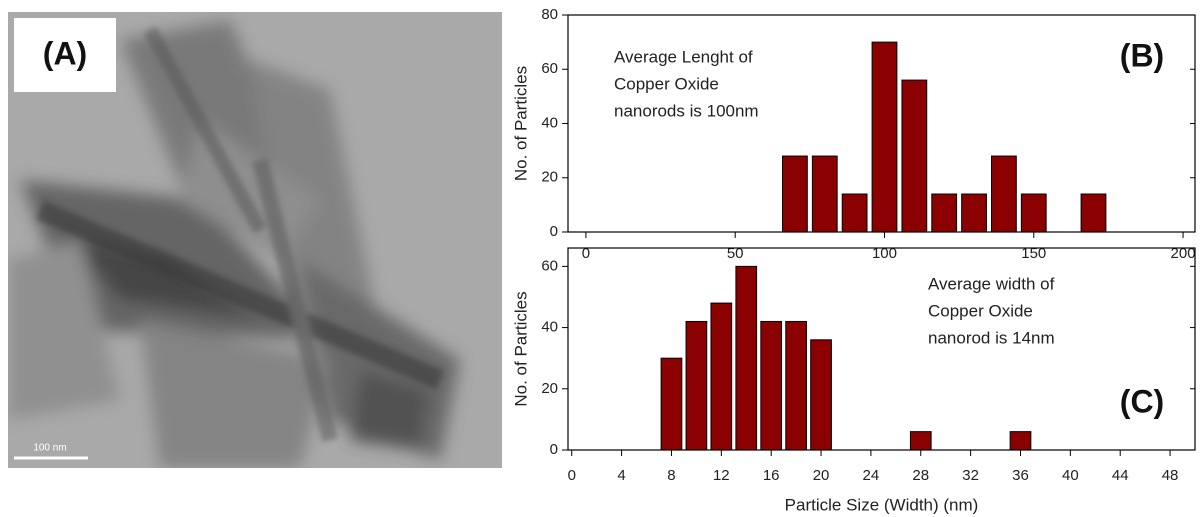  I want to click on x-tick-label: 8, so click(671, 475).